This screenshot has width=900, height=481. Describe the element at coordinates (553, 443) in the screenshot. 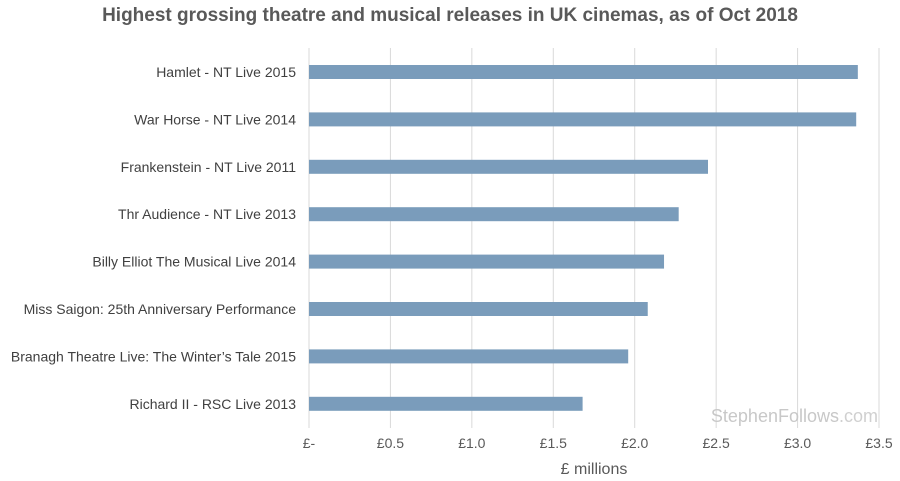

I see `x-tick-label: £1.5` at that location.